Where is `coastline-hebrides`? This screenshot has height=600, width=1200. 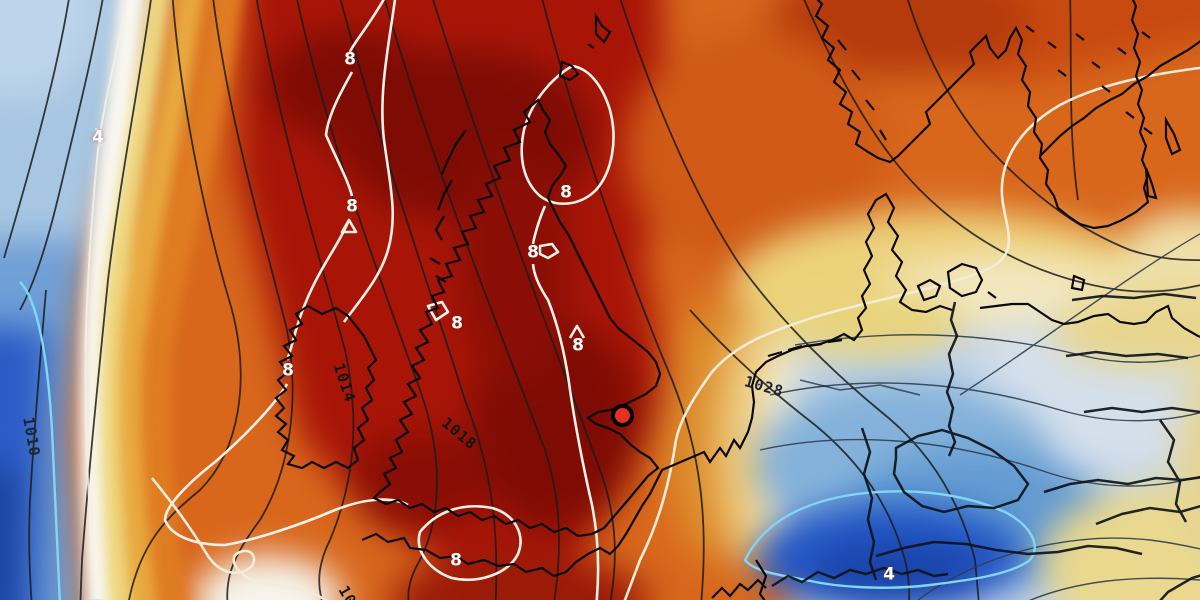 coastline-hebrides is located at coordinates (448, 206).